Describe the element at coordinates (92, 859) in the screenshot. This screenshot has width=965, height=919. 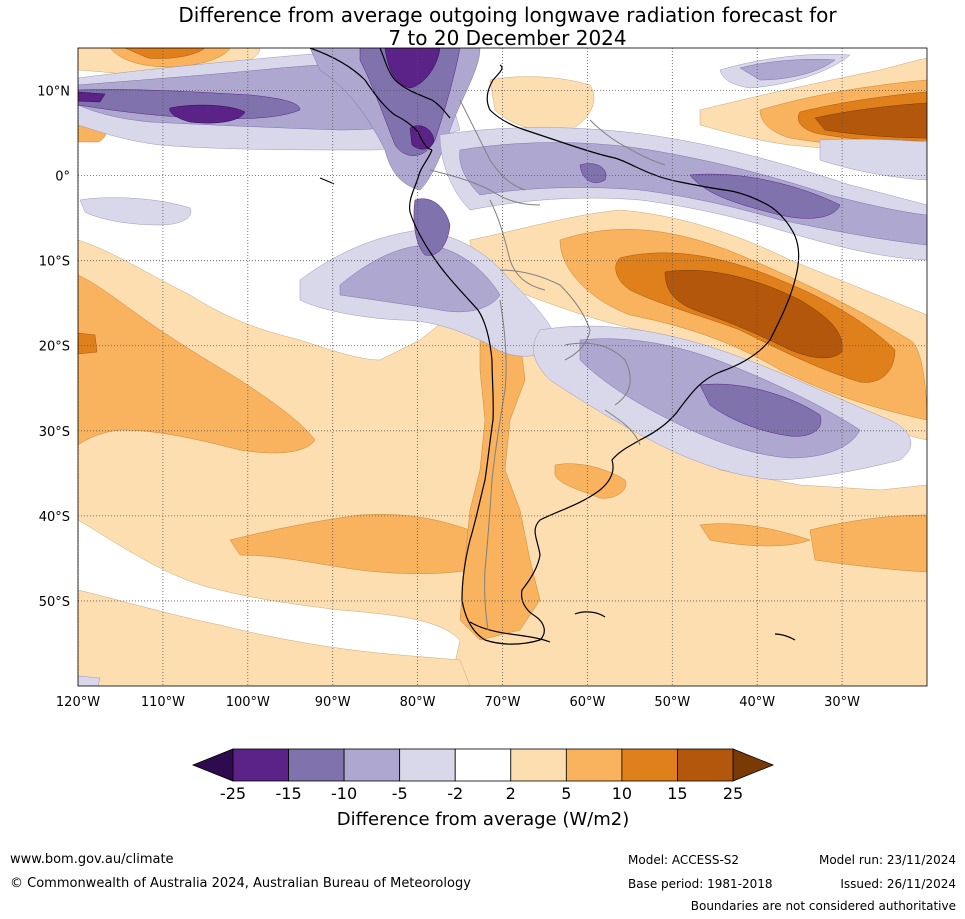
I see `website-link: www.bom.gov.au/climate` at that location.